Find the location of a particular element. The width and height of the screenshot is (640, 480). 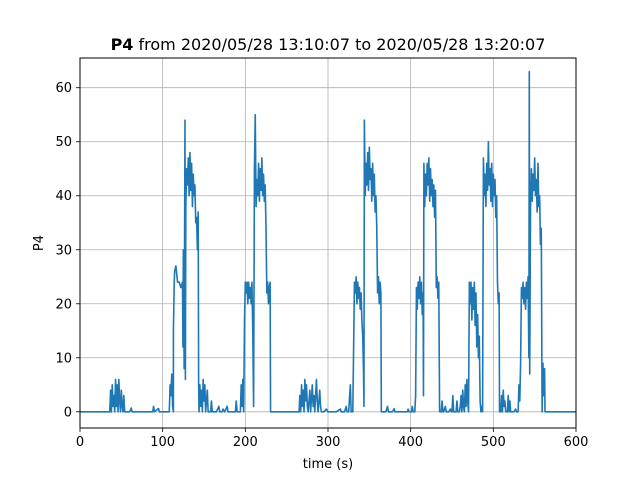

y-axis: 0 10 20 30 40 50 60 is located at coordinates (67, 250).